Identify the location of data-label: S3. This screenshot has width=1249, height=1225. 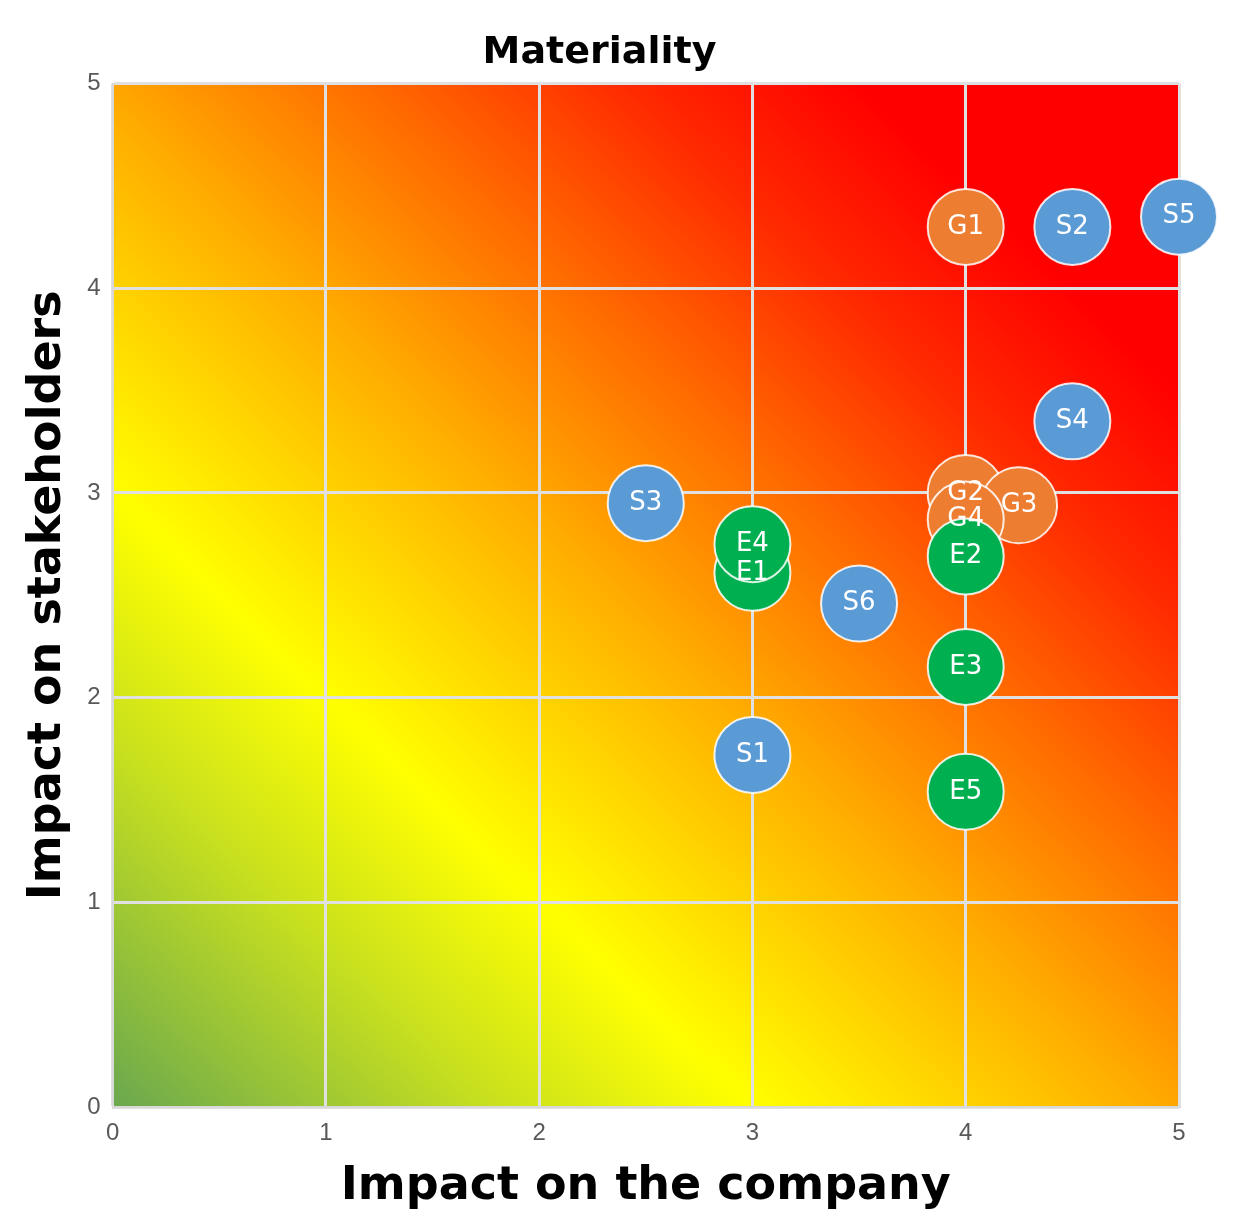
(646, 500).